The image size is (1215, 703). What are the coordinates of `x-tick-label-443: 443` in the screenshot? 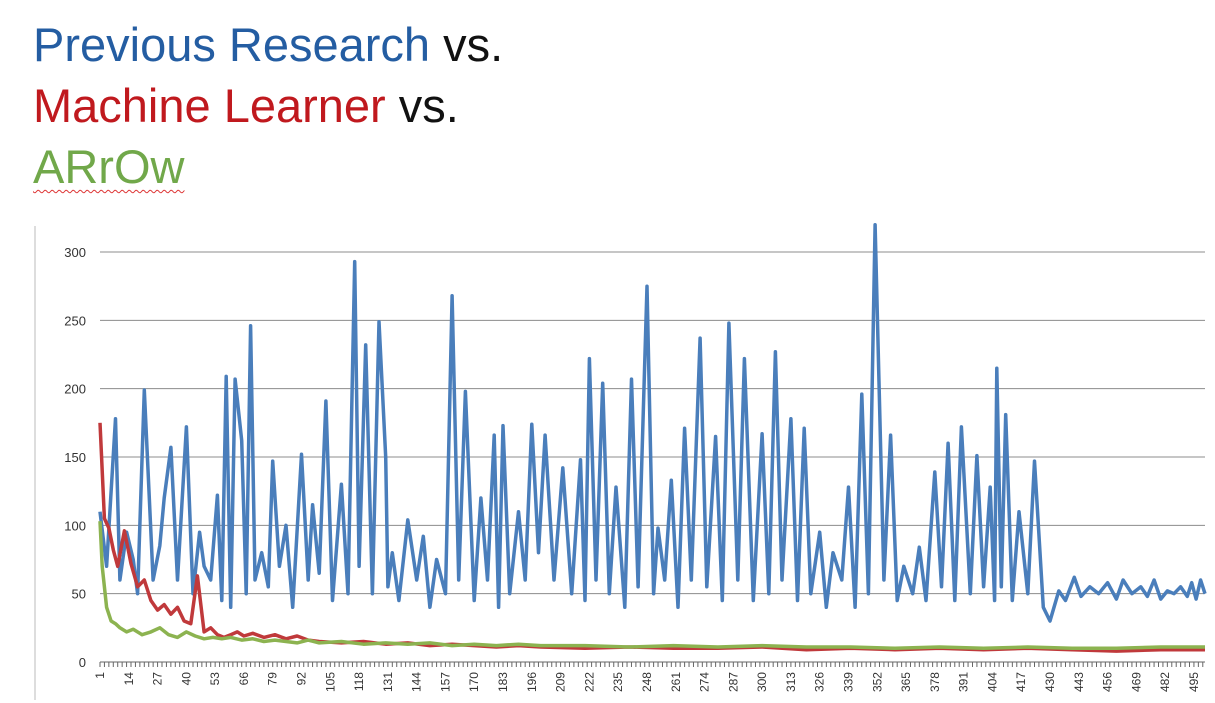 It's located at (1079, 682).